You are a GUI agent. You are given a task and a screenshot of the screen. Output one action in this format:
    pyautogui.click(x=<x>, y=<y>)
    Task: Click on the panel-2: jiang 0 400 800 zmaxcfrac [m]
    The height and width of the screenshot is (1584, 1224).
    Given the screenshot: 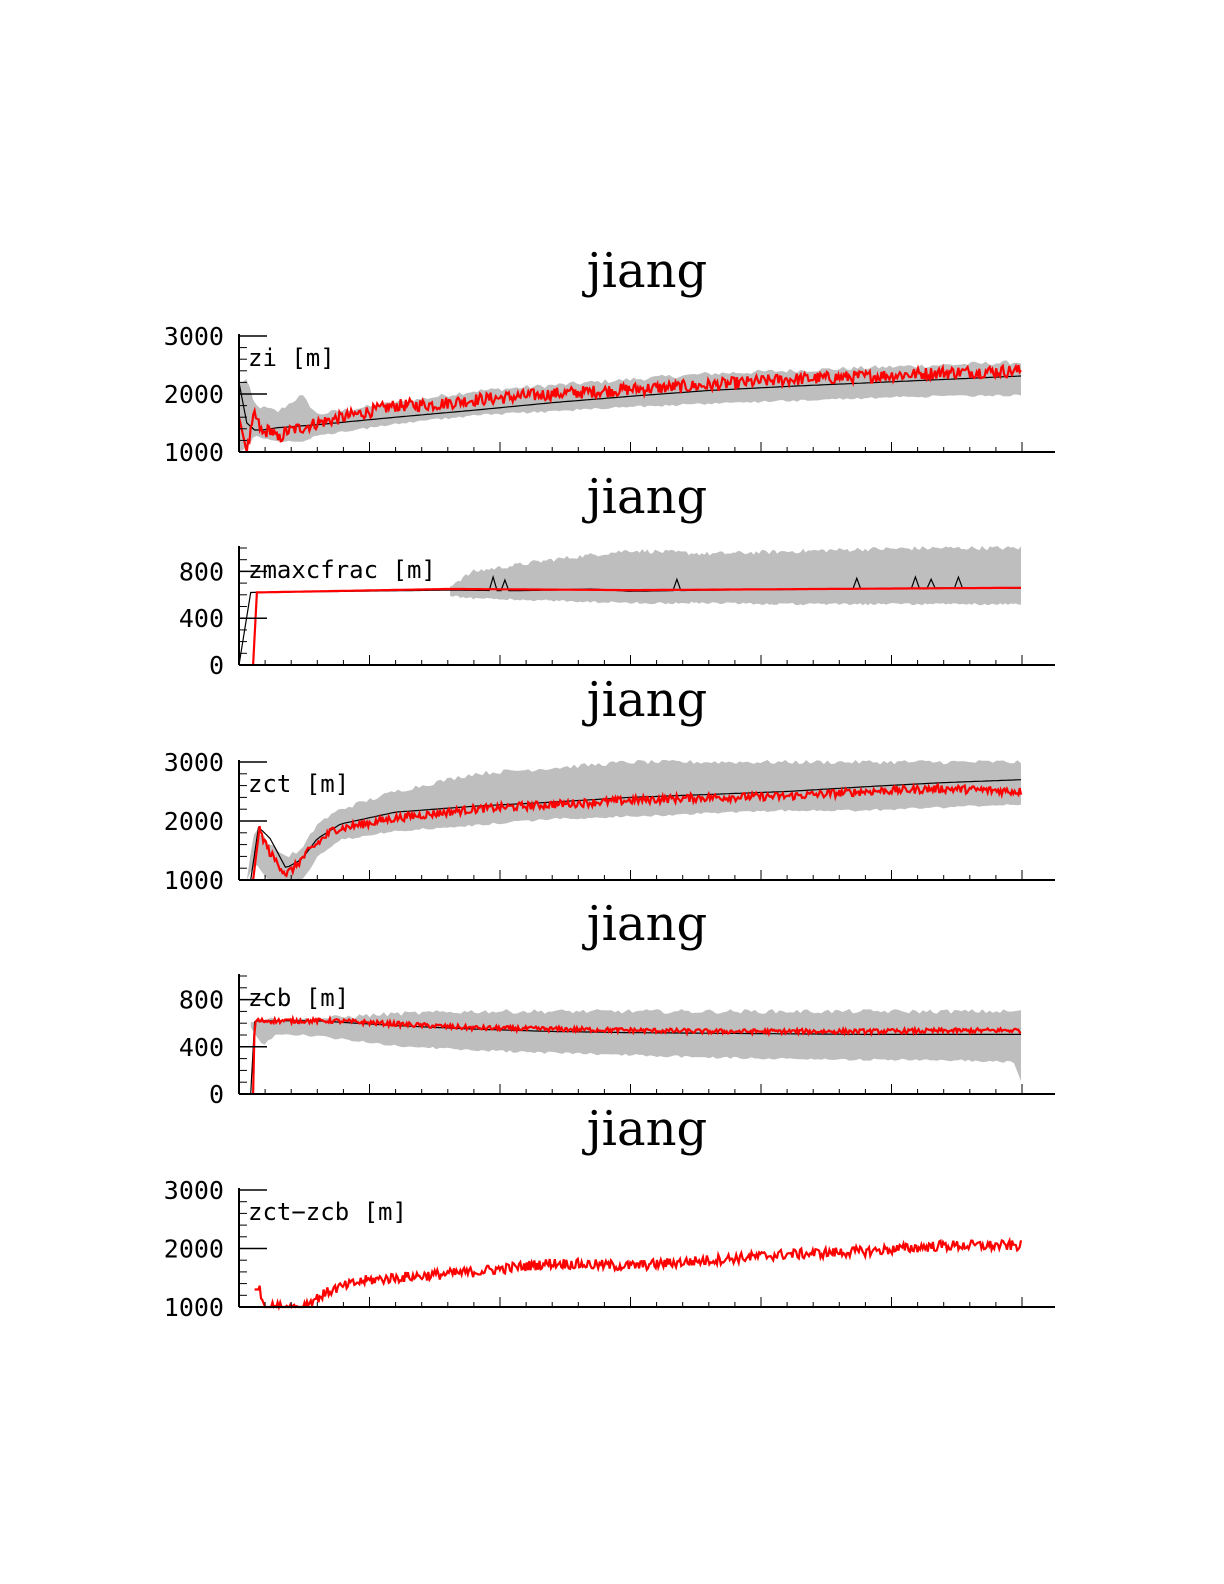 What is the action you would take?
    pyautogui.click(x=617, y=574)
    